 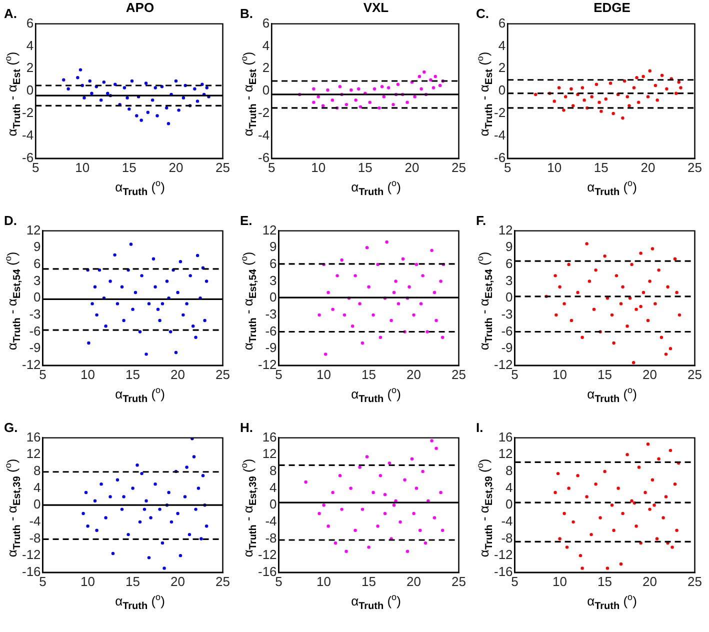 What do you see at coordinates (376, 7) in the screenshot?
I see `chart-title: VXL` at bounding box center [376, 7].